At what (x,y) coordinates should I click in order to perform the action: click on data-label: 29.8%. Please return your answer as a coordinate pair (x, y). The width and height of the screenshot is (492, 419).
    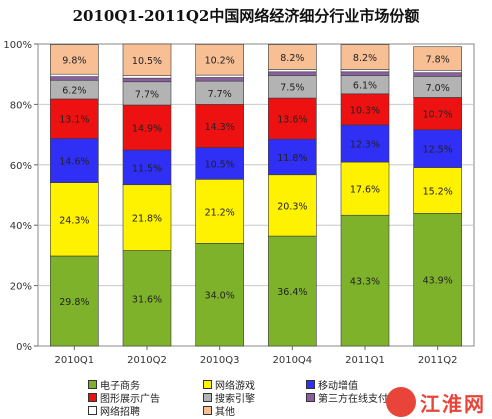
    Looking at the image, I should click on (74, 302).